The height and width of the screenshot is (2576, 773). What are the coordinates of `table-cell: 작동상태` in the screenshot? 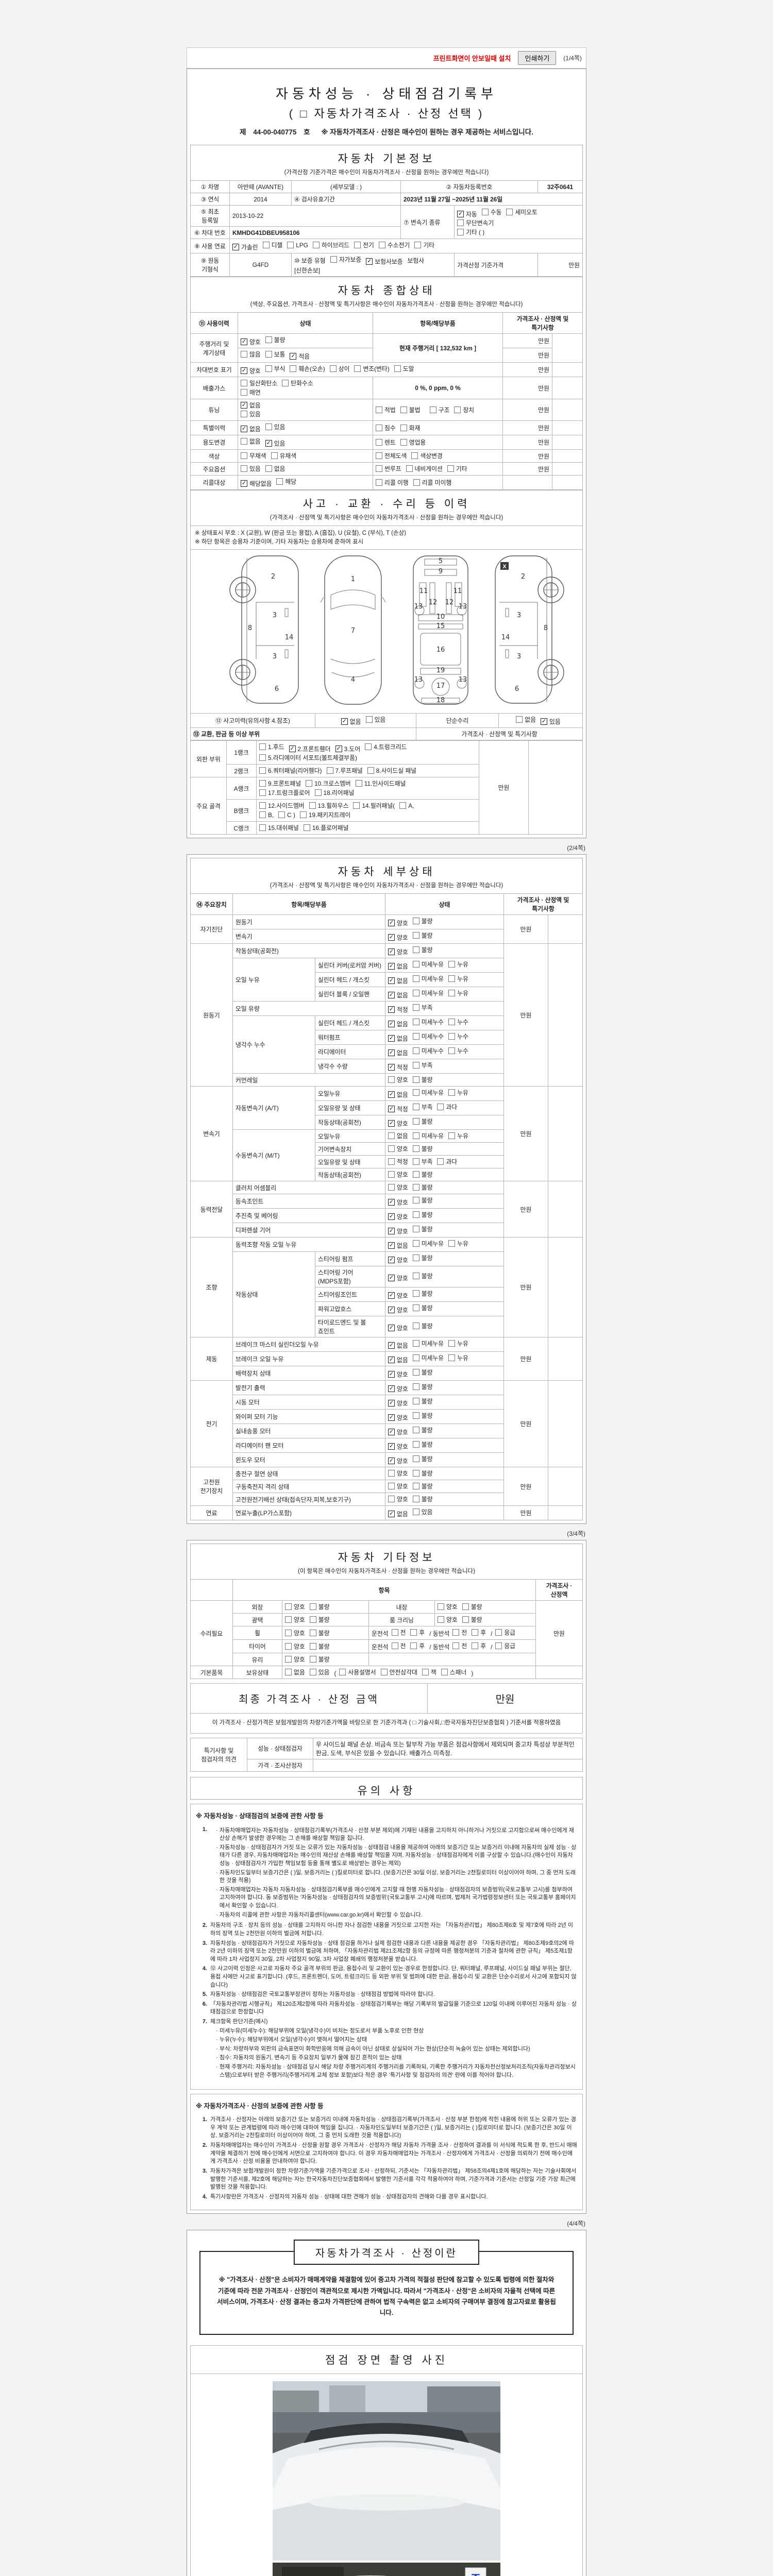 It's located at (273, 1294).